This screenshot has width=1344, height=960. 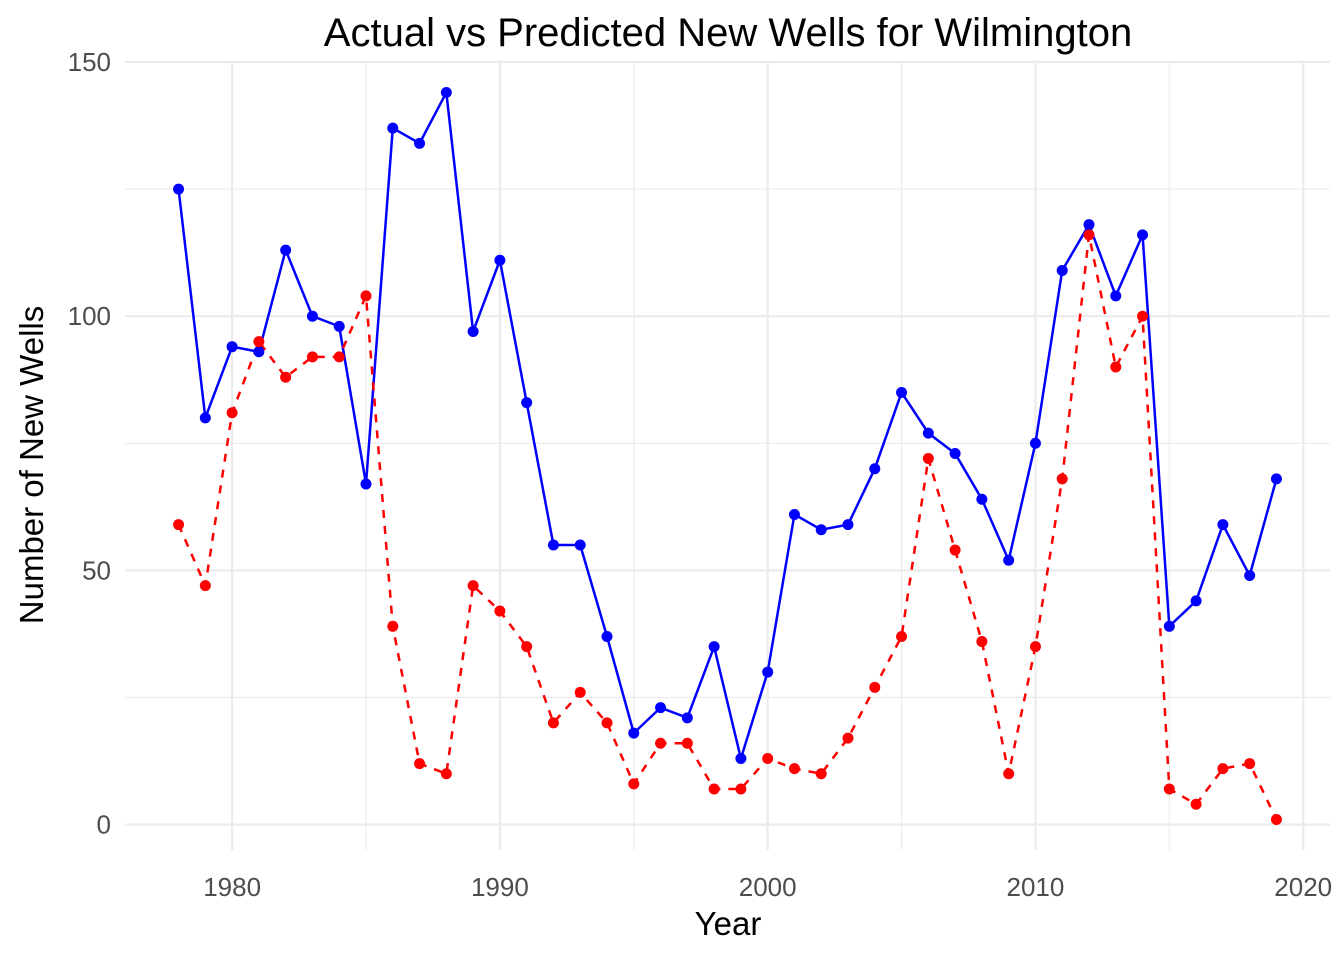 I want to click on y-axis-ticks: 0 50 100 150, so click(x=89, y=443).